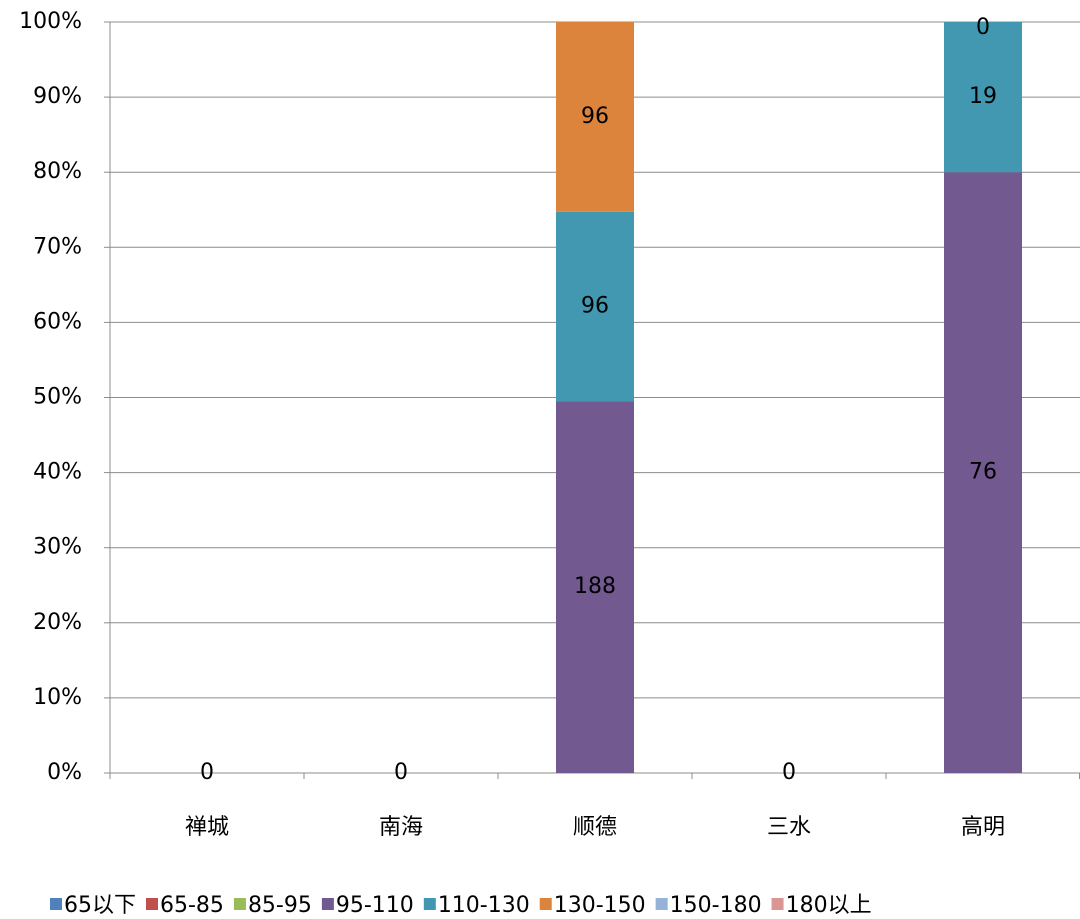 This screenshot has width=1080, height=919. I want to click on x-tick-label: 顺德, so click(595, 827).